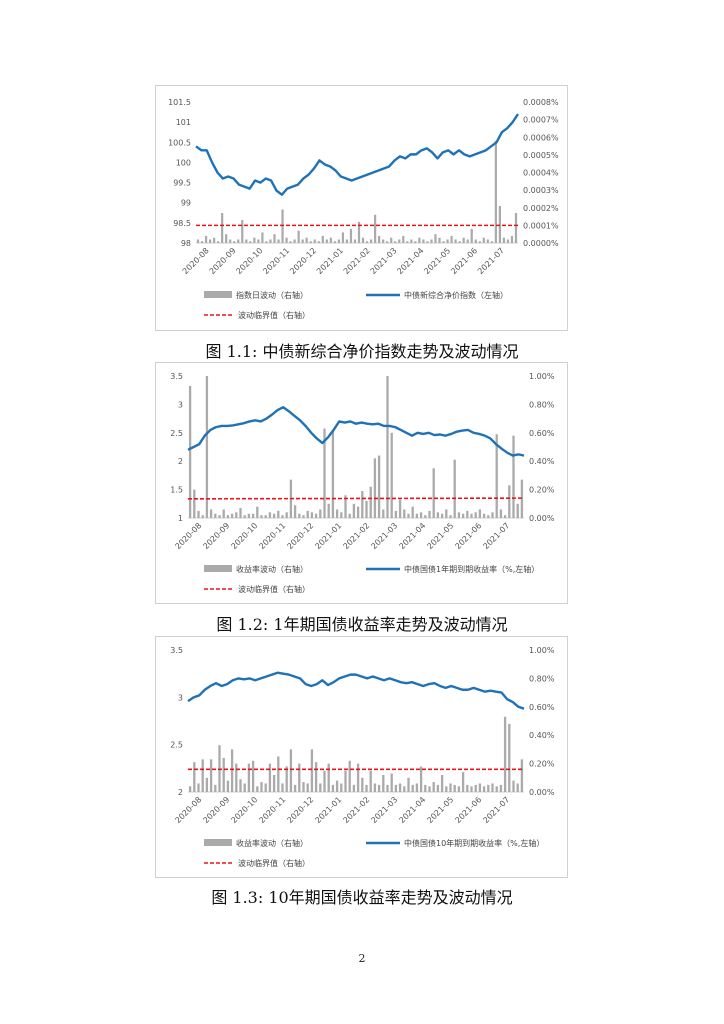 This screenshot has height=1024, width=724. Describe the element at coordinates (440, 810) in the screenshot. I see `x-tick-label: 2021-05` at that location.